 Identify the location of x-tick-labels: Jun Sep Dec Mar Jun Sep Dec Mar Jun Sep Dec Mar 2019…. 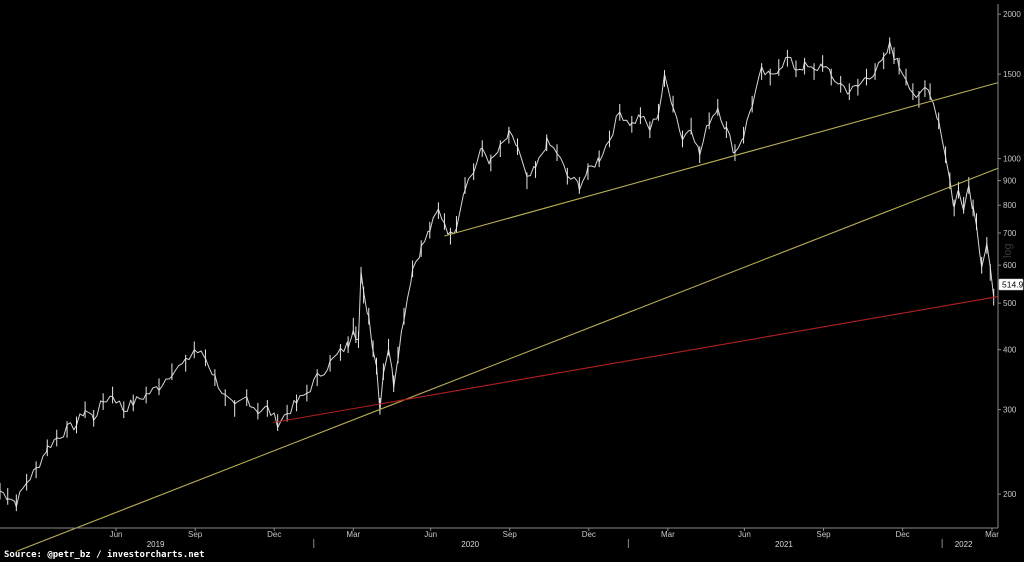
(554, 538).